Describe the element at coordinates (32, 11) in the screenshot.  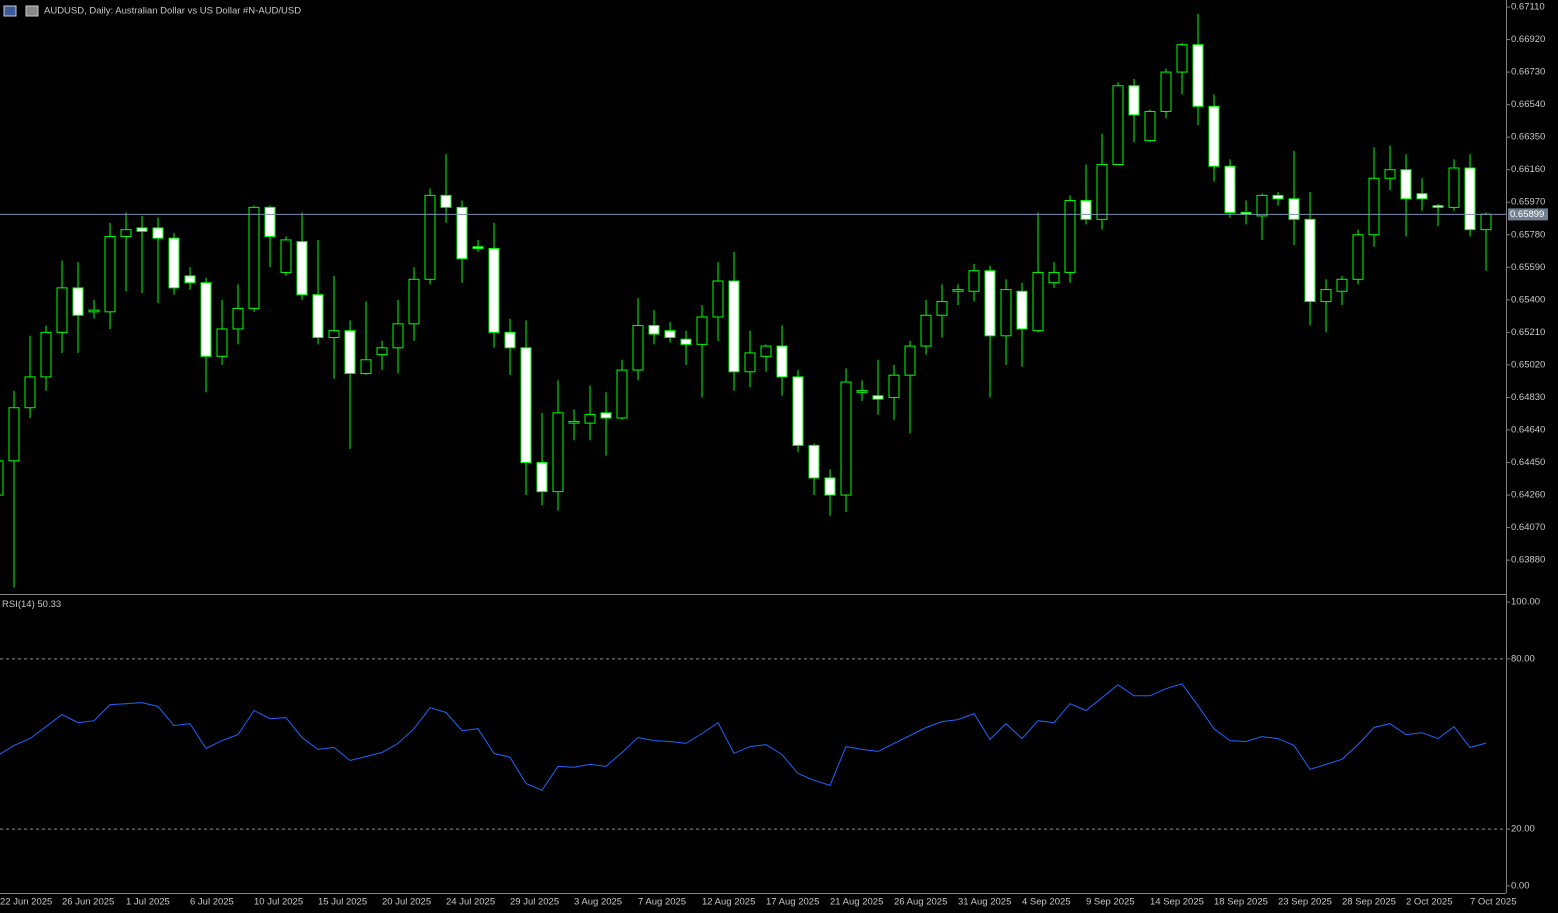
I see `chart-icon` at that location.